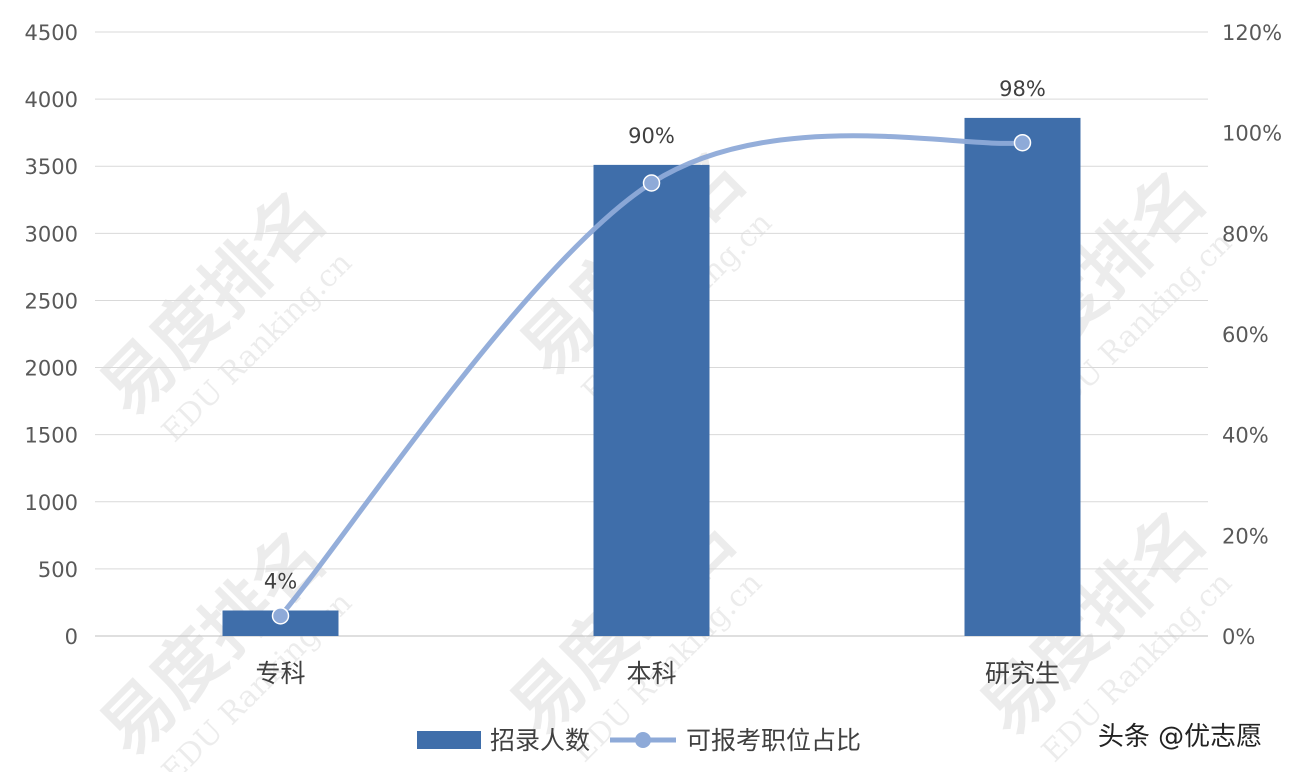 The height and width of the screenshot is (772, 1308). I want to click on y-left-tick-label: 2500, so click(51, 301).